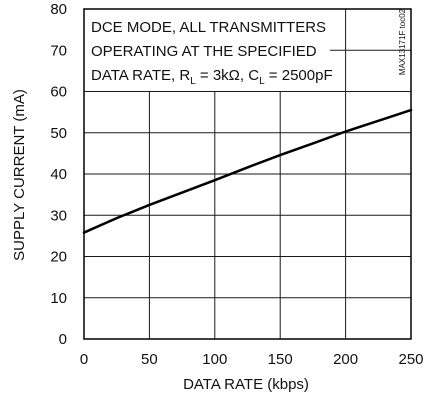  I want to click on y-tick-label: 60, so click(58, 92).